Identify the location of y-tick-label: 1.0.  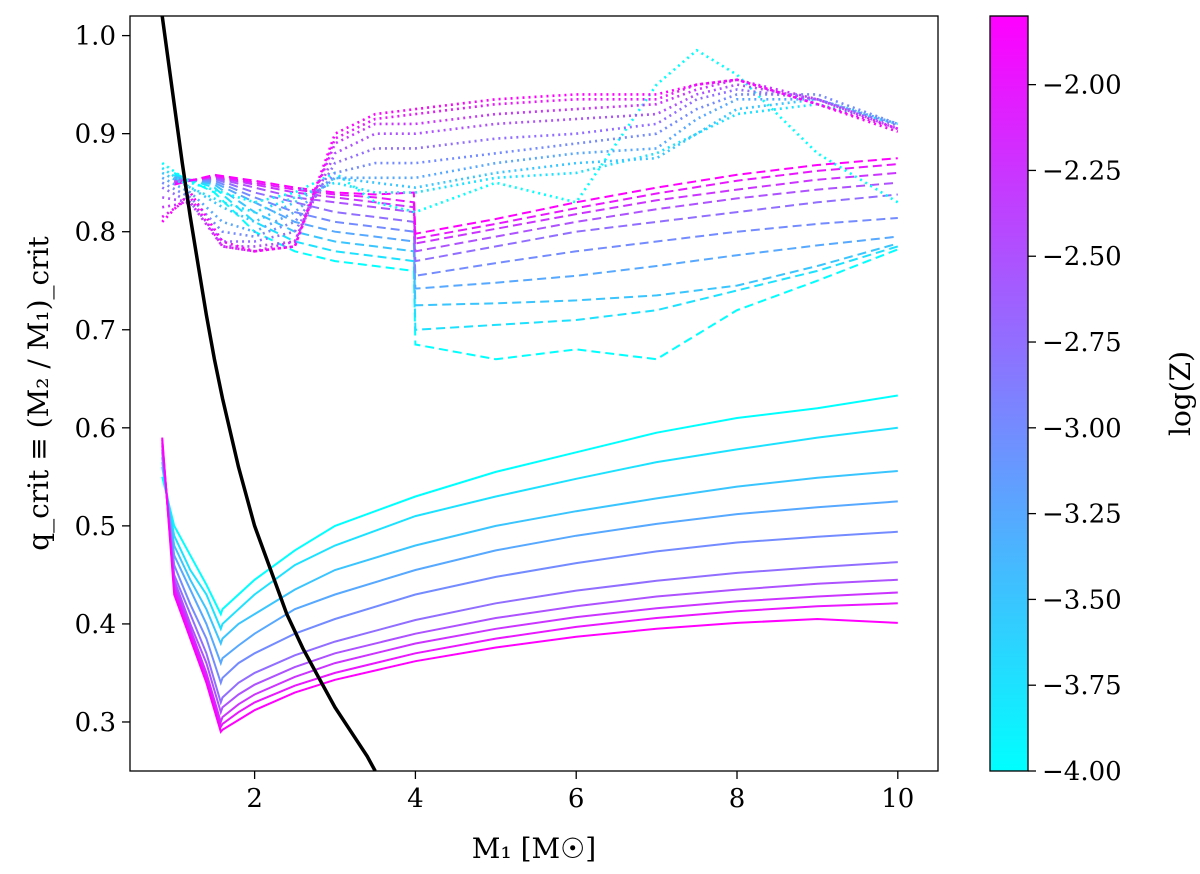
(95, 37).